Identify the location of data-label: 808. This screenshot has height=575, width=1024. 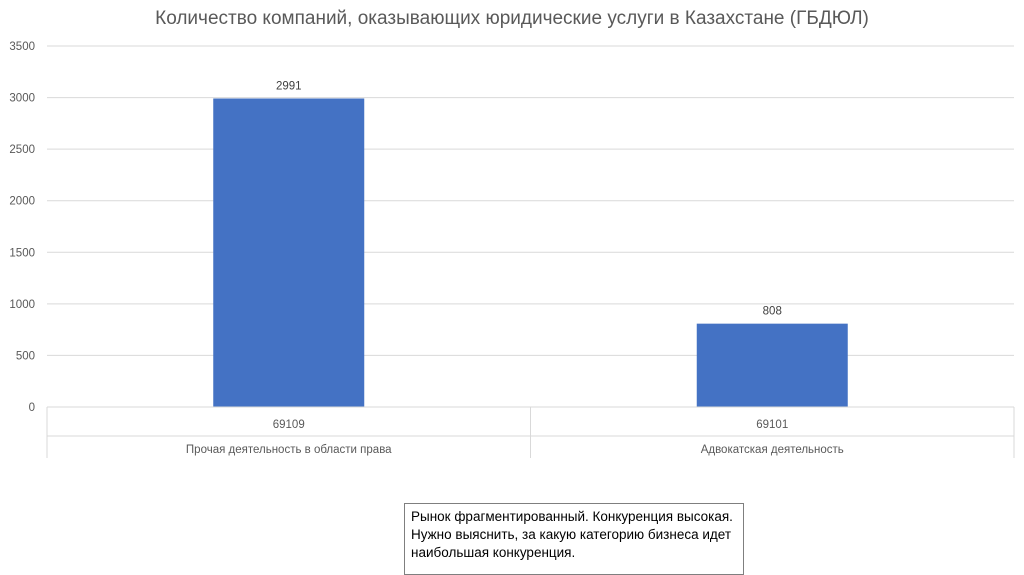
(772, 312).